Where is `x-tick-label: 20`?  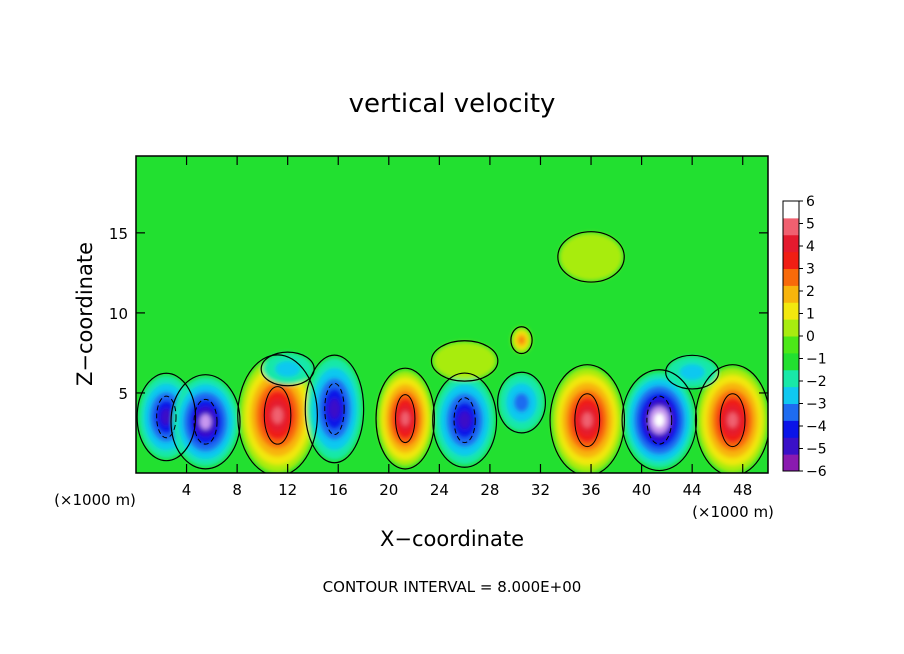
x-tick-label: 20 is located at coordinates (388, 490).